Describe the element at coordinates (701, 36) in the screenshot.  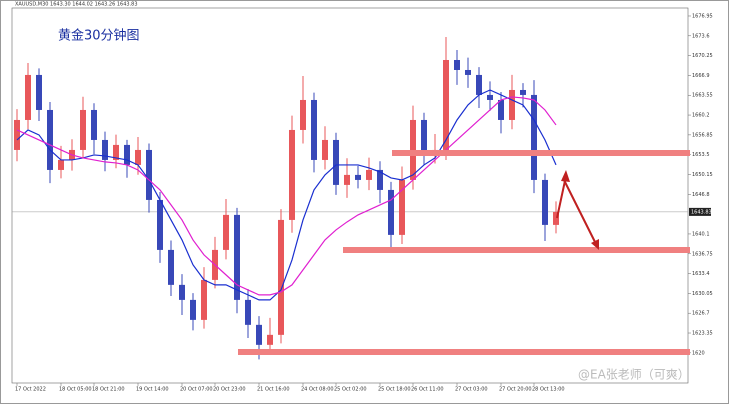
I see `y-tick-label: 1673.6` at that location.